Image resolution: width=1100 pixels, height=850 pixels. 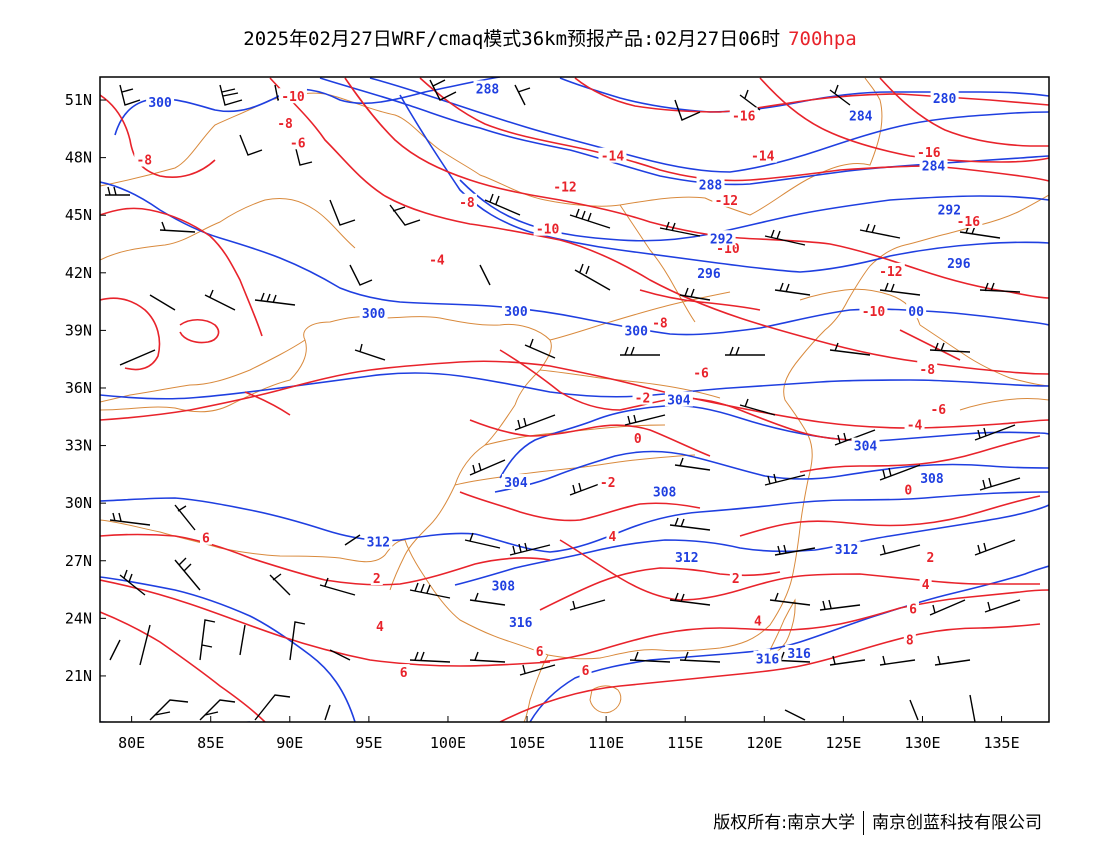 I want to click on height-label: 300, so click(x=160, y=103).